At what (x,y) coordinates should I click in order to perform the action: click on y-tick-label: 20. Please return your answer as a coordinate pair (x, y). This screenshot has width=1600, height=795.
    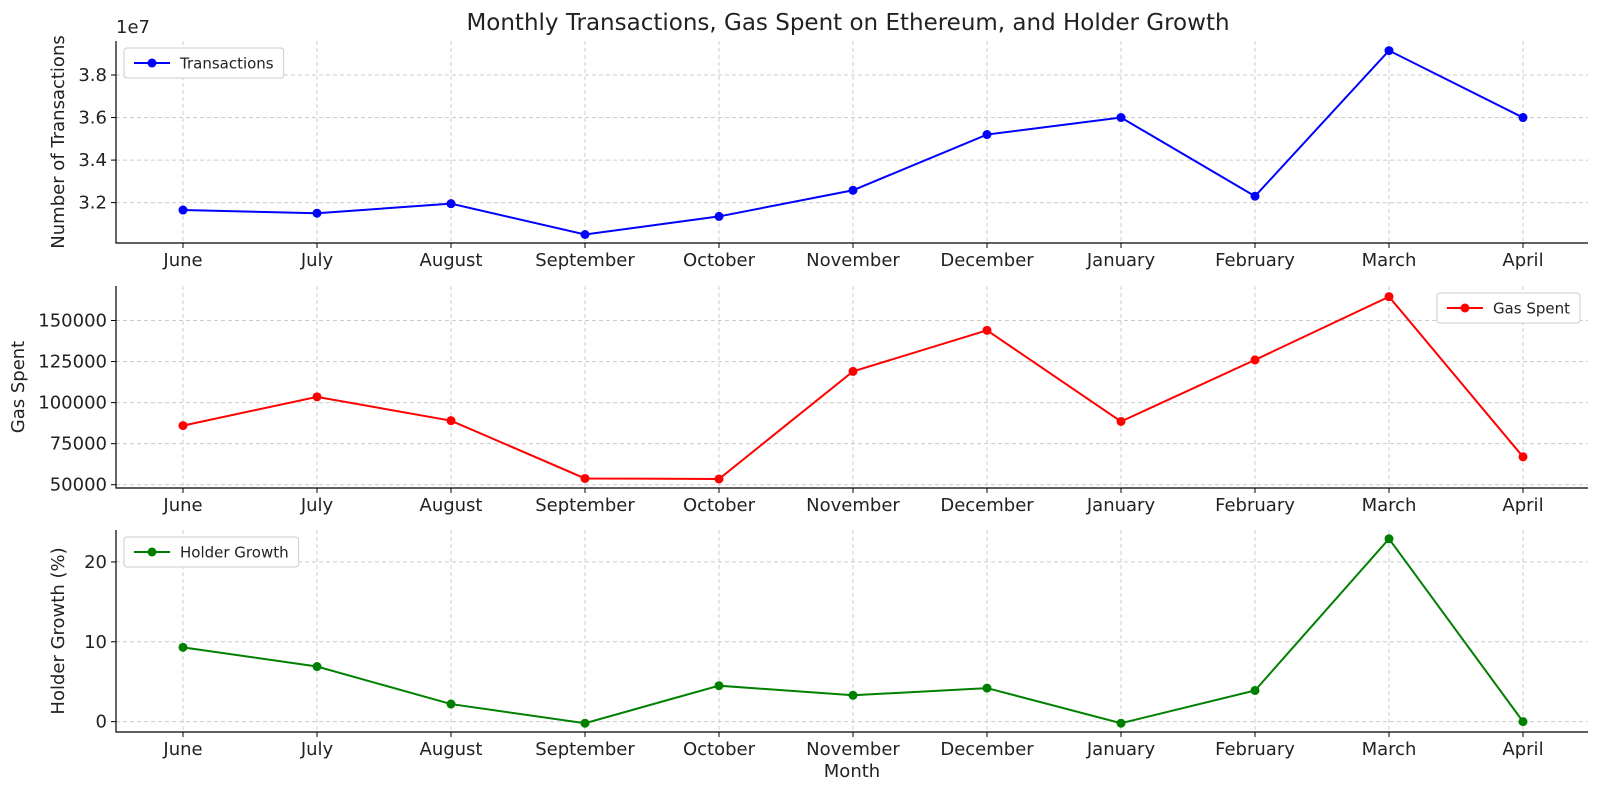
    Looking at the image, I should click on (95, 562).